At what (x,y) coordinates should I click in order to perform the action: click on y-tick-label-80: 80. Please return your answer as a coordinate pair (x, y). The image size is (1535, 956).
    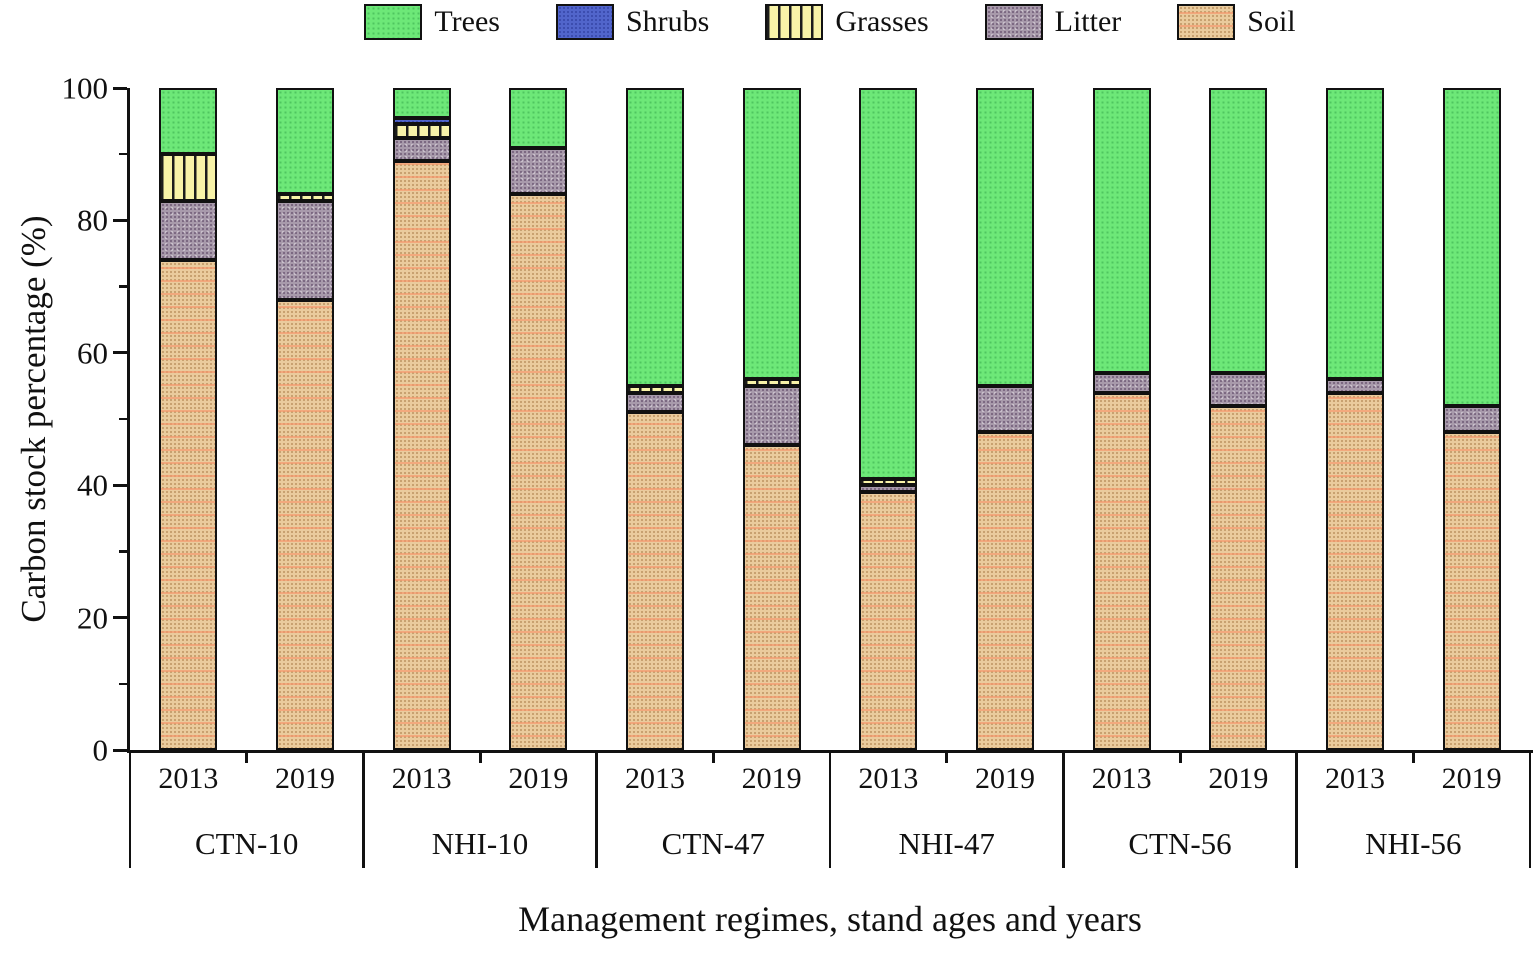
    Looking at the image, I should click on (92, 220).